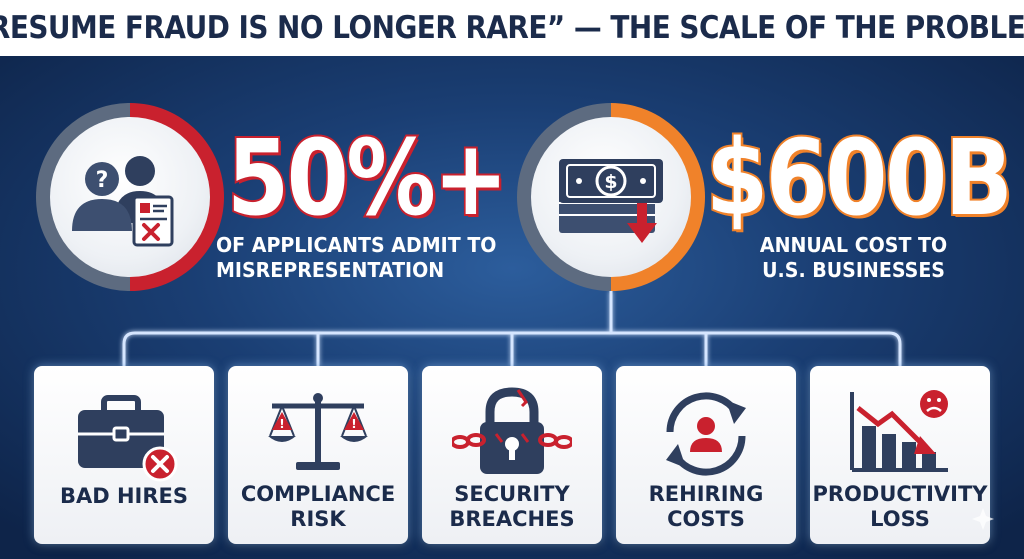 This screenshot has height=559, width=1024. Describe the element at coordinates (900, 506) in the screenshot. I see `impact-label: PRODUCTIVITY LOSS` at that location.